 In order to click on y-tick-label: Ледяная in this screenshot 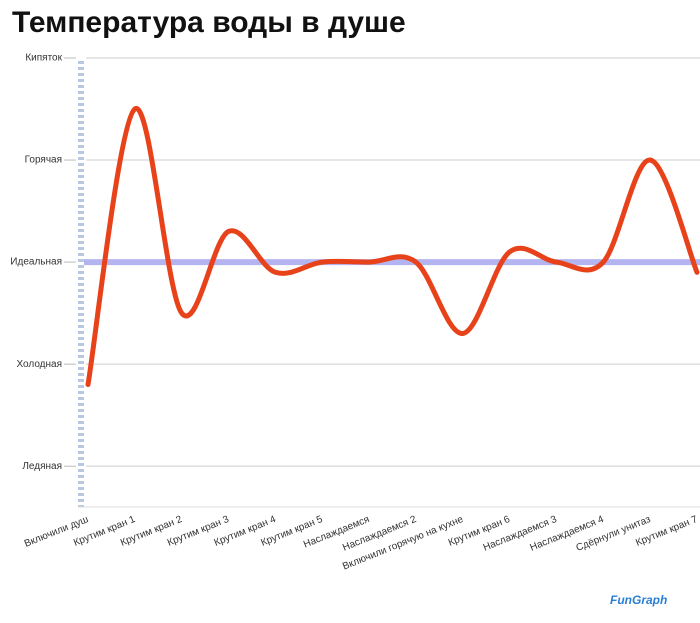, I will do `click(42, 466)`.